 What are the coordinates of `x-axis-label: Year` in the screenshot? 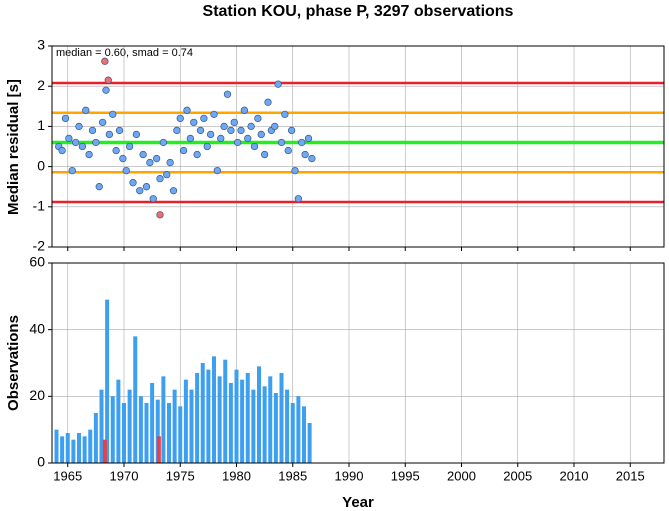 It's located at (358, 502).